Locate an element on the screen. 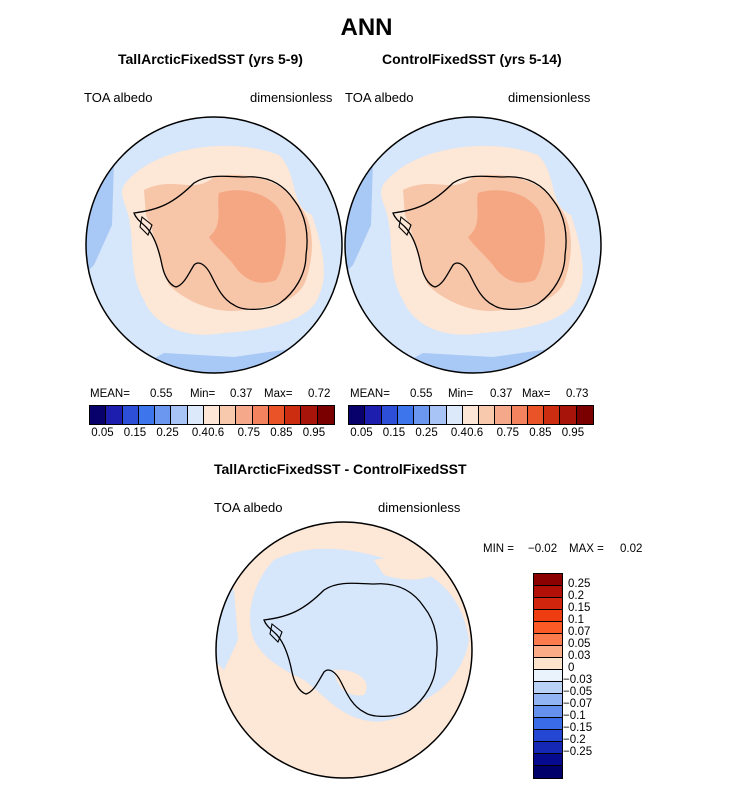 The height and width of the screenshot is (788, 733). panel-3-title: TallArcticFixedSST - ControlFixedSST is located at coordinates (340, 469).